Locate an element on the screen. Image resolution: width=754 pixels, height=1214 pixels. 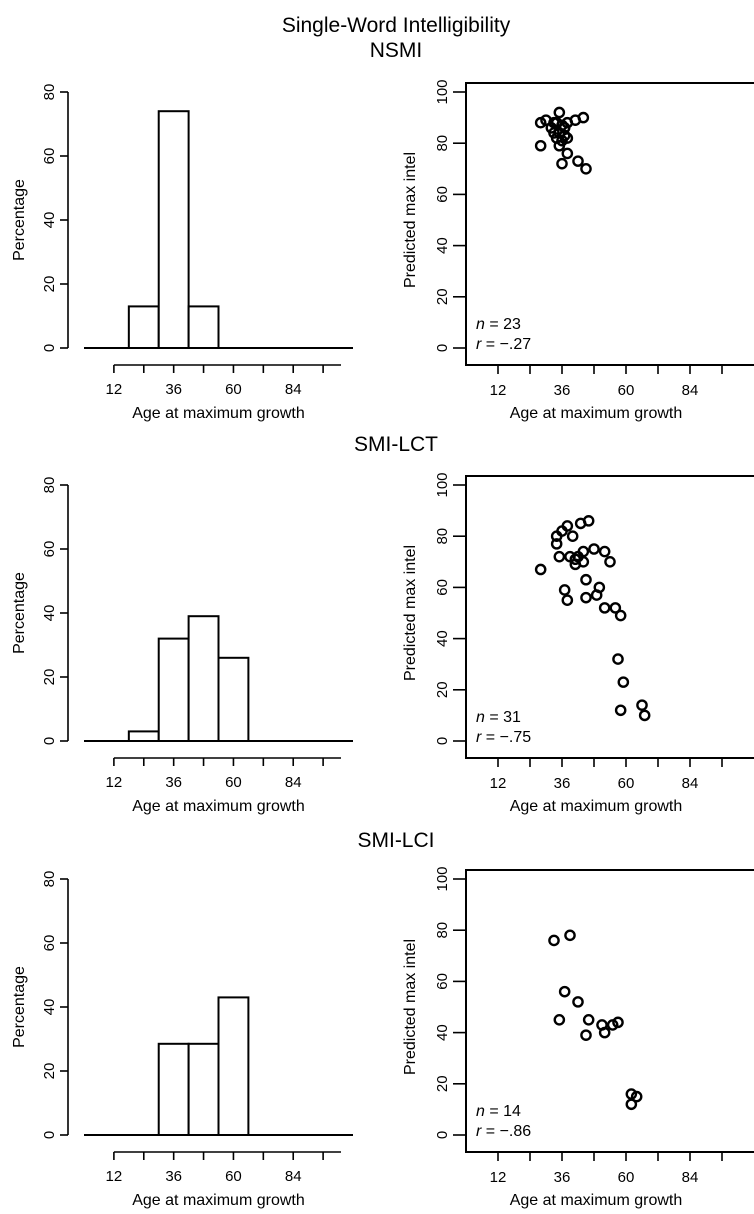
n-value: = 31 is located at coordinates (503, 717).